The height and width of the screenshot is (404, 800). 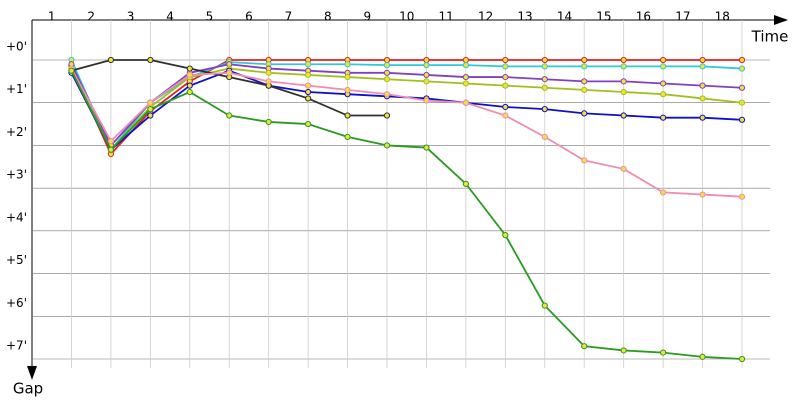 What do you see at coordinates (289, 17) in the screenshot?
I see `x-tick-label: 7` at bounding box center [289, 17].